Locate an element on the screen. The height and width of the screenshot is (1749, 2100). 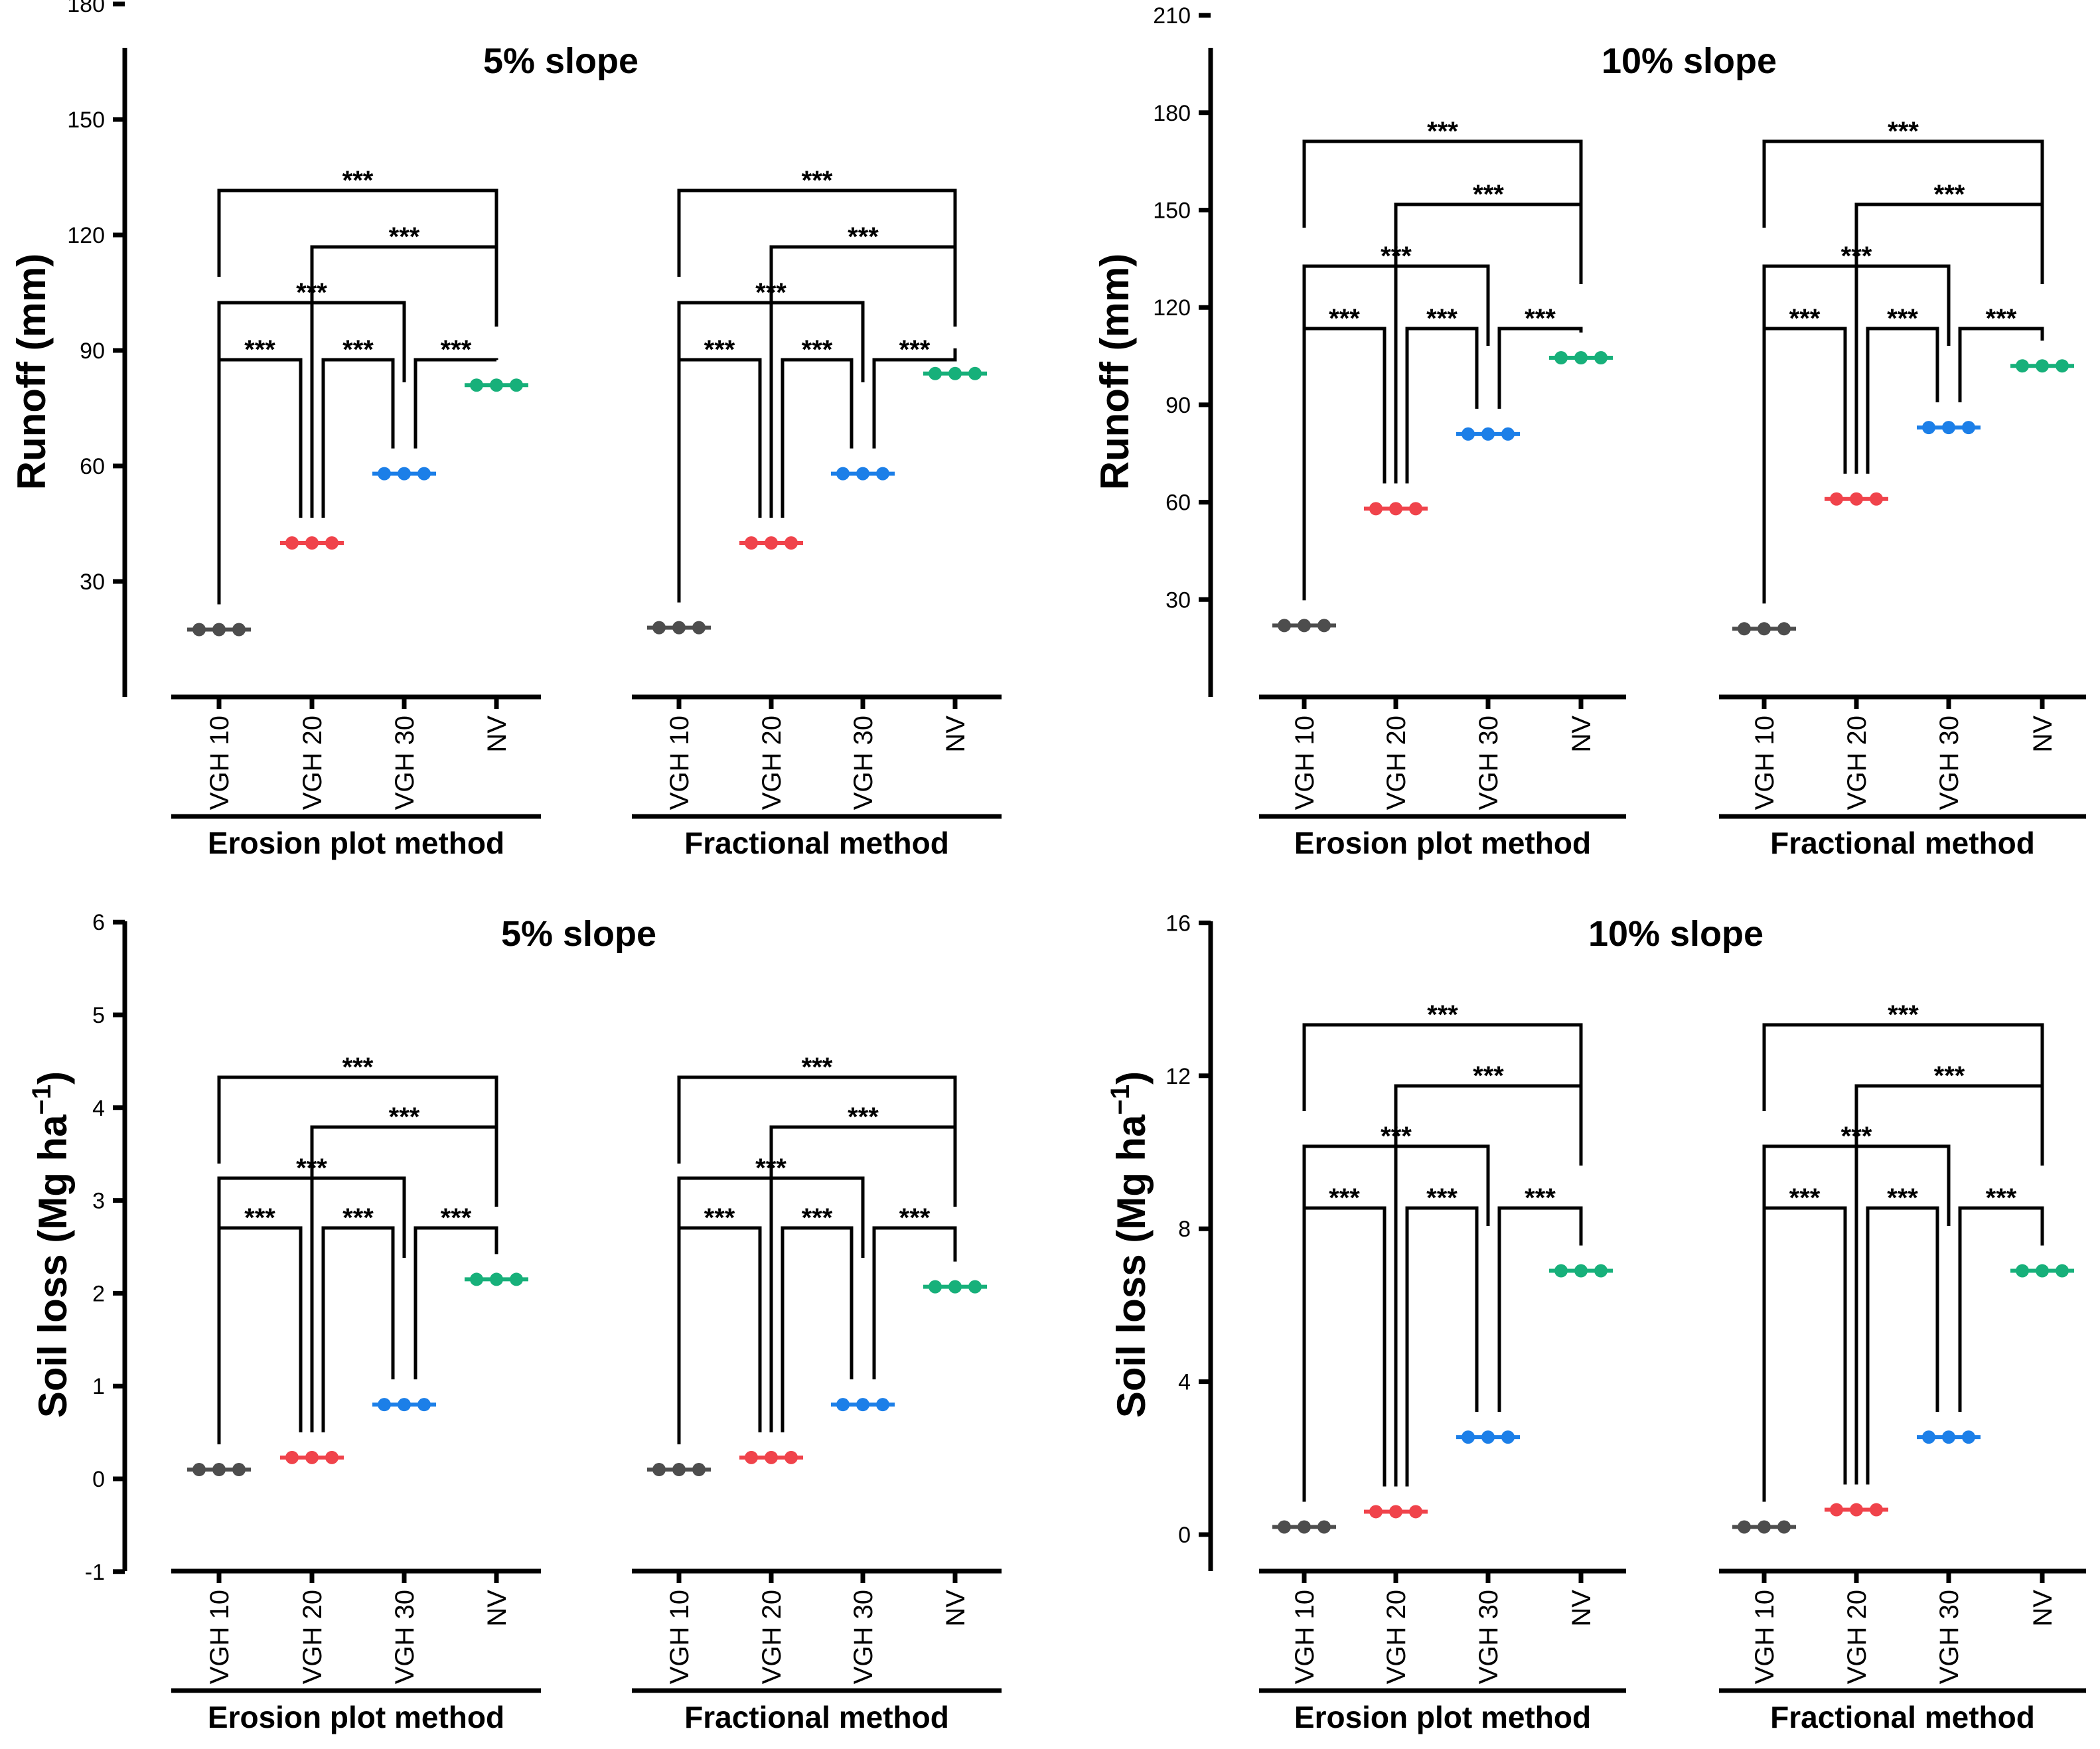
y-axis-label-superscript: −1 is located at coordinates (41, 1100).